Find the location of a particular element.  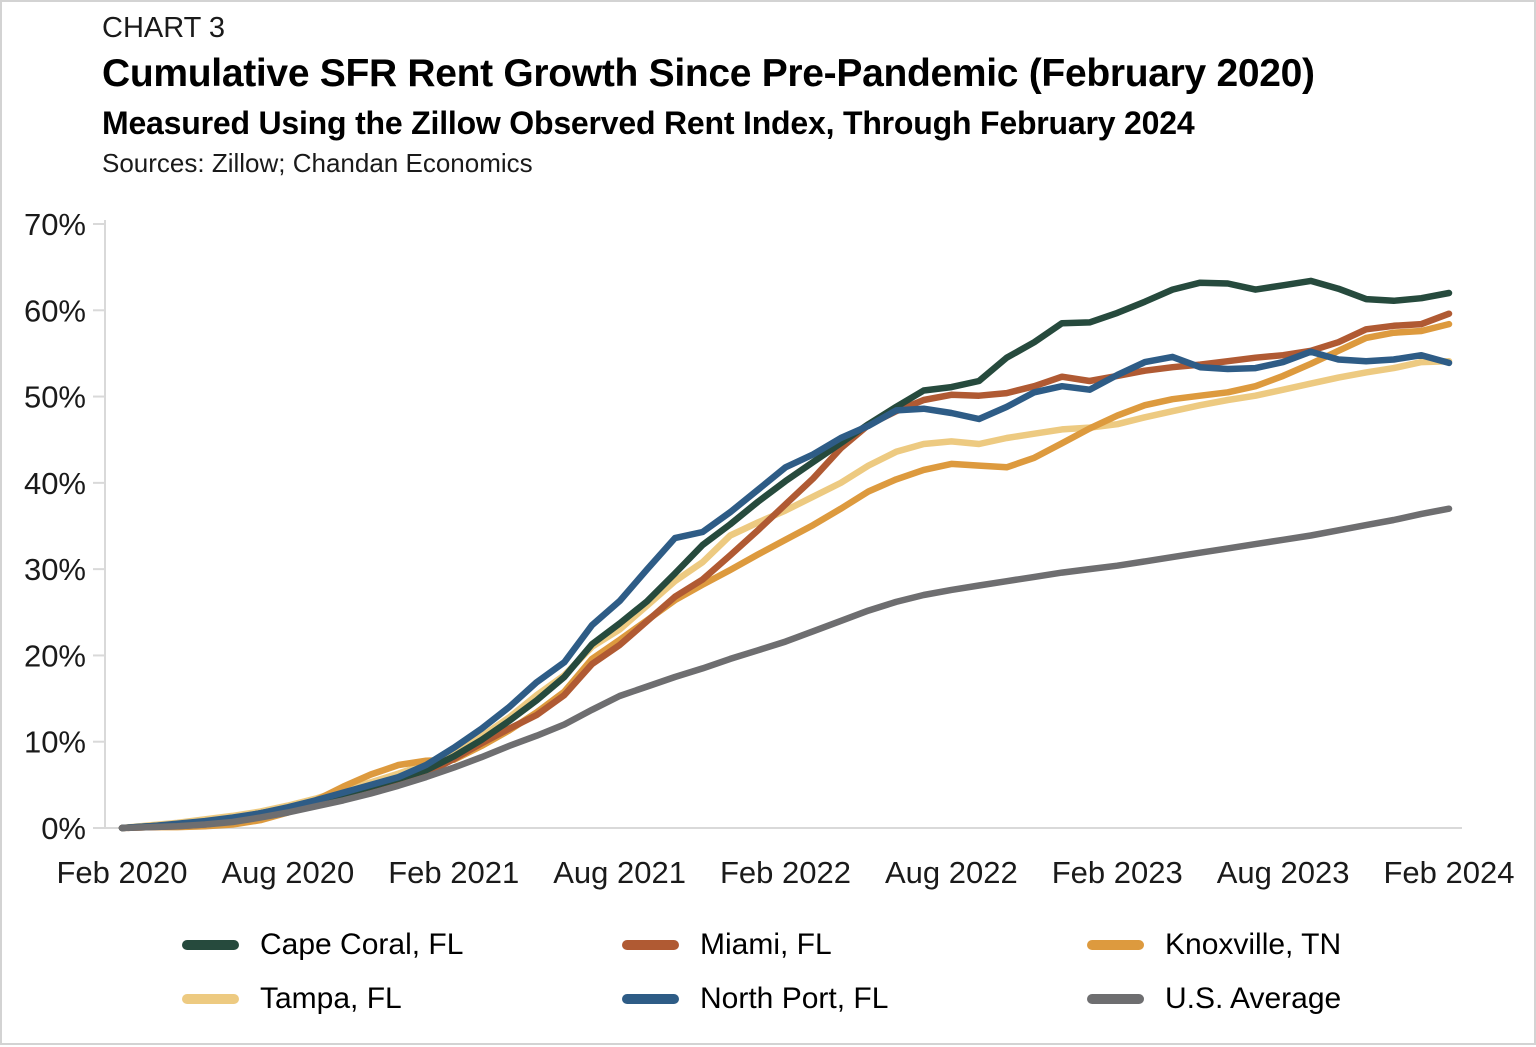

chart-sources: Sources: Zillow; Chandan Economics is located at coordinates (317, 163).